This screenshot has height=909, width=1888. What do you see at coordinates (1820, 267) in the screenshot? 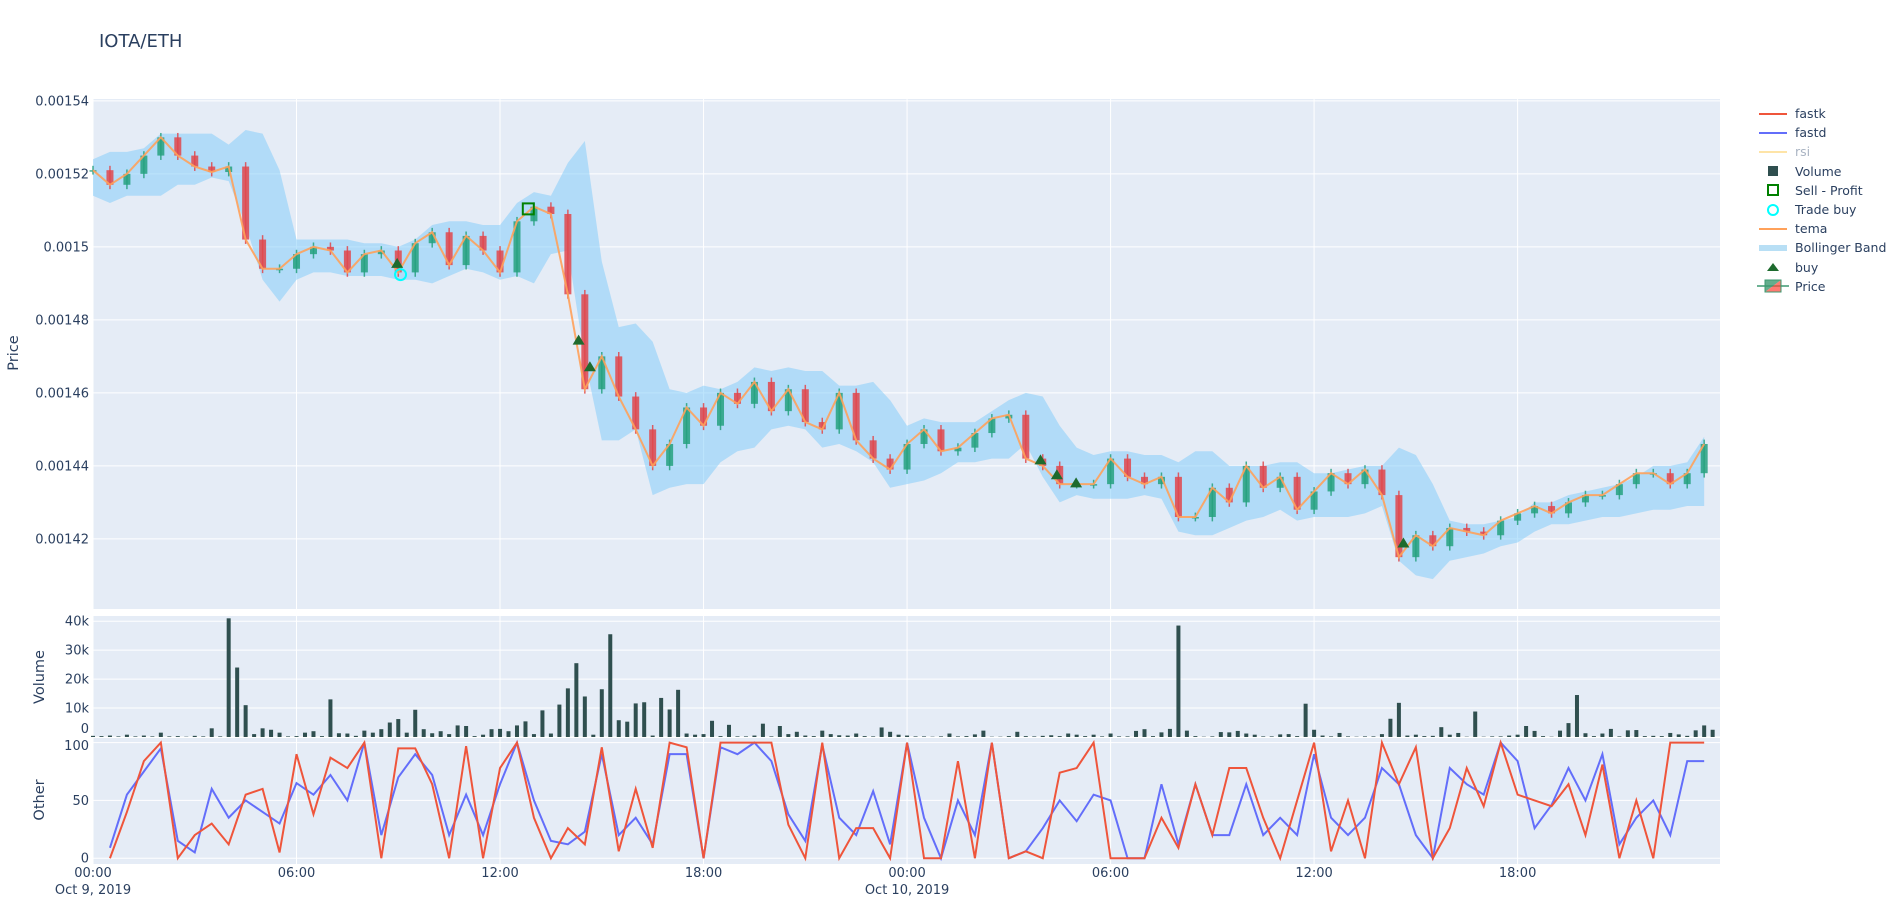
I see `legend-item-buy: buy` at bounding box center [1820, 267].